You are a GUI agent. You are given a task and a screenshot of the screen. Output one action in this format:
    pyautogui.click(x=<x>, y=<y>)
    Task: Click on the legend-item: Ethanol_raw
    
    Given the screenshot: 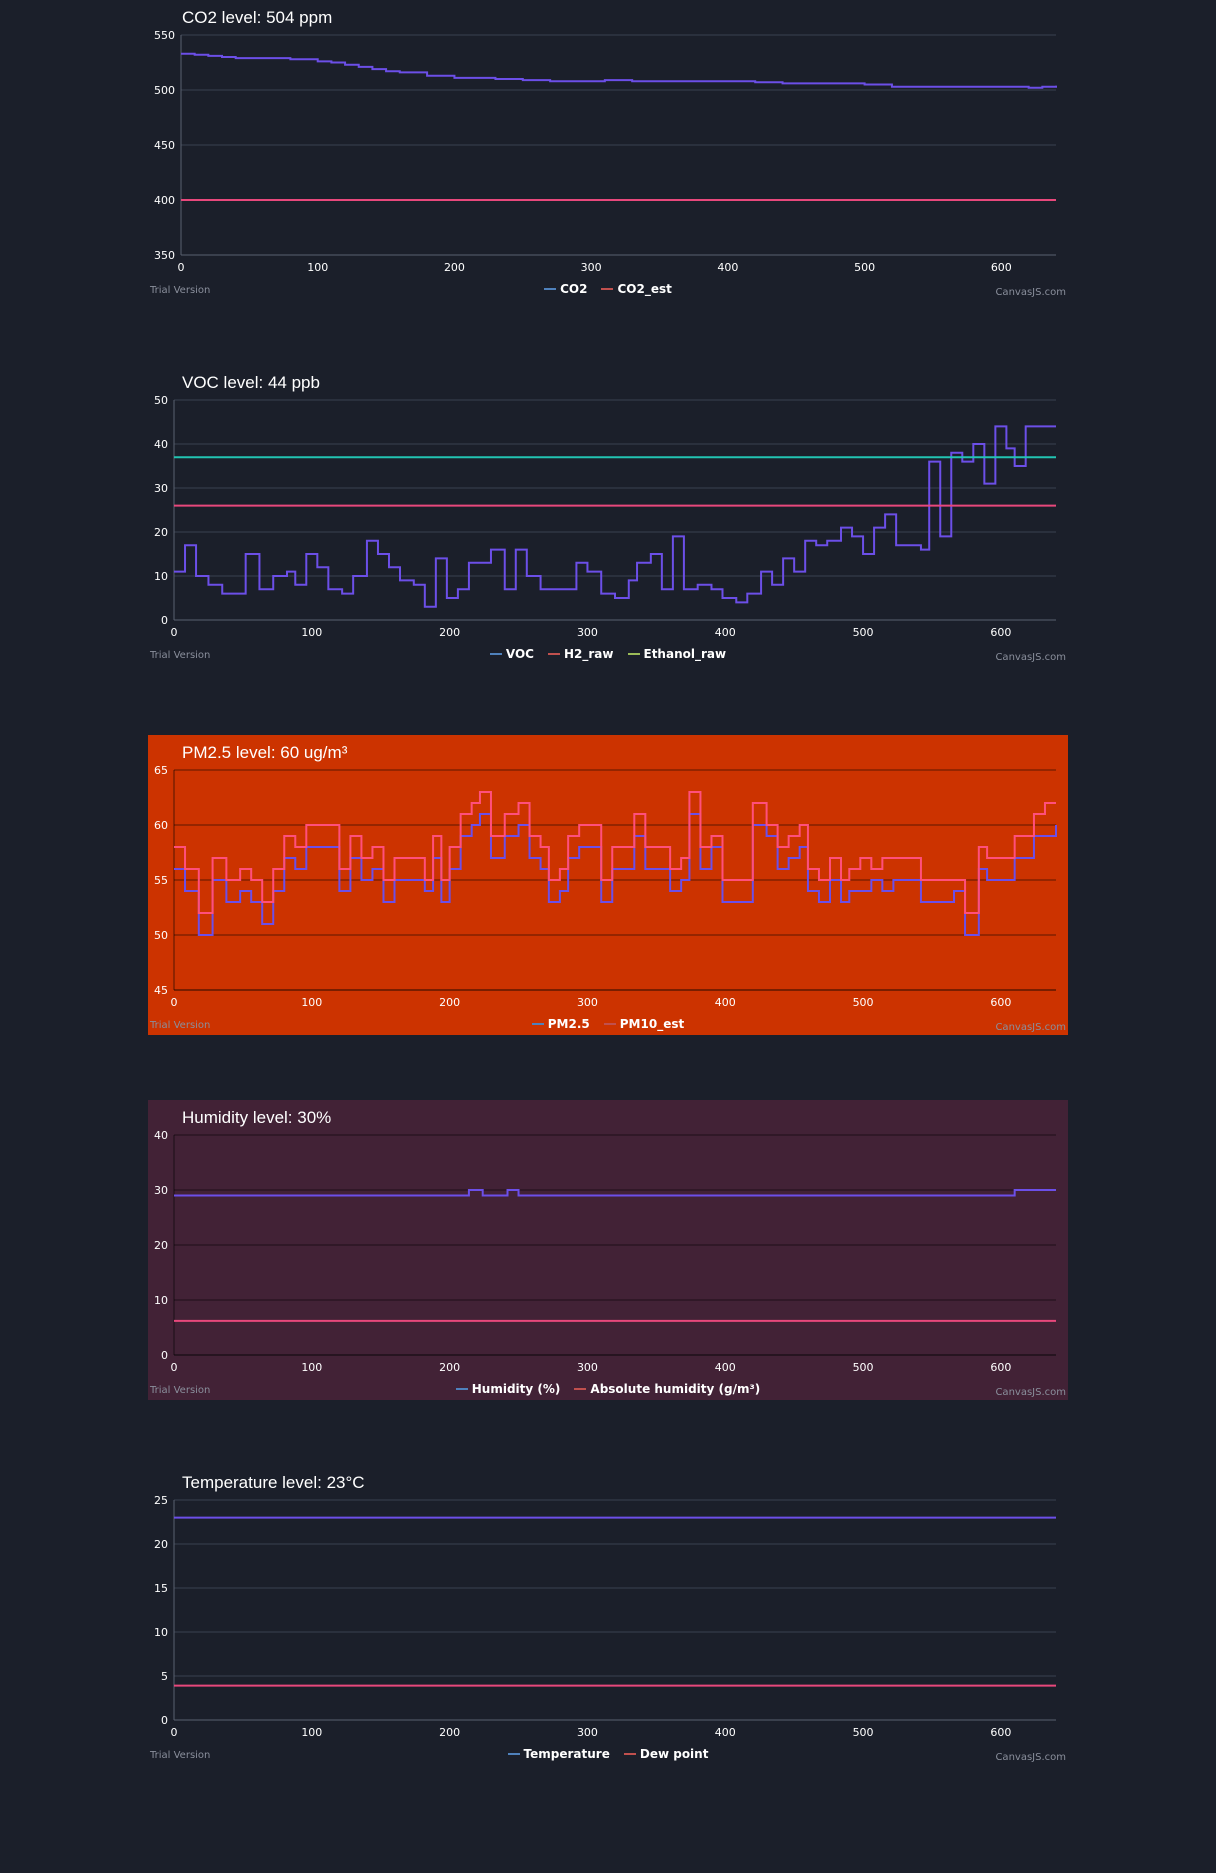 What is the action you would take?
    pyautogui.click(x=676, y=654)
    